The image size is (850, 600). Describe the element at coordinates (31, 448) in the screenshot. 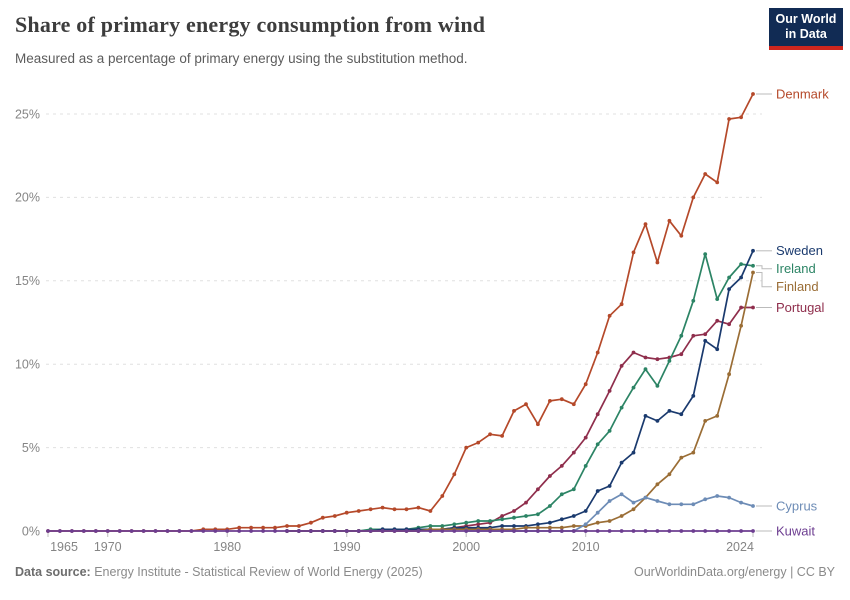

I see `y-axis-tick-label: 5%` at that location.